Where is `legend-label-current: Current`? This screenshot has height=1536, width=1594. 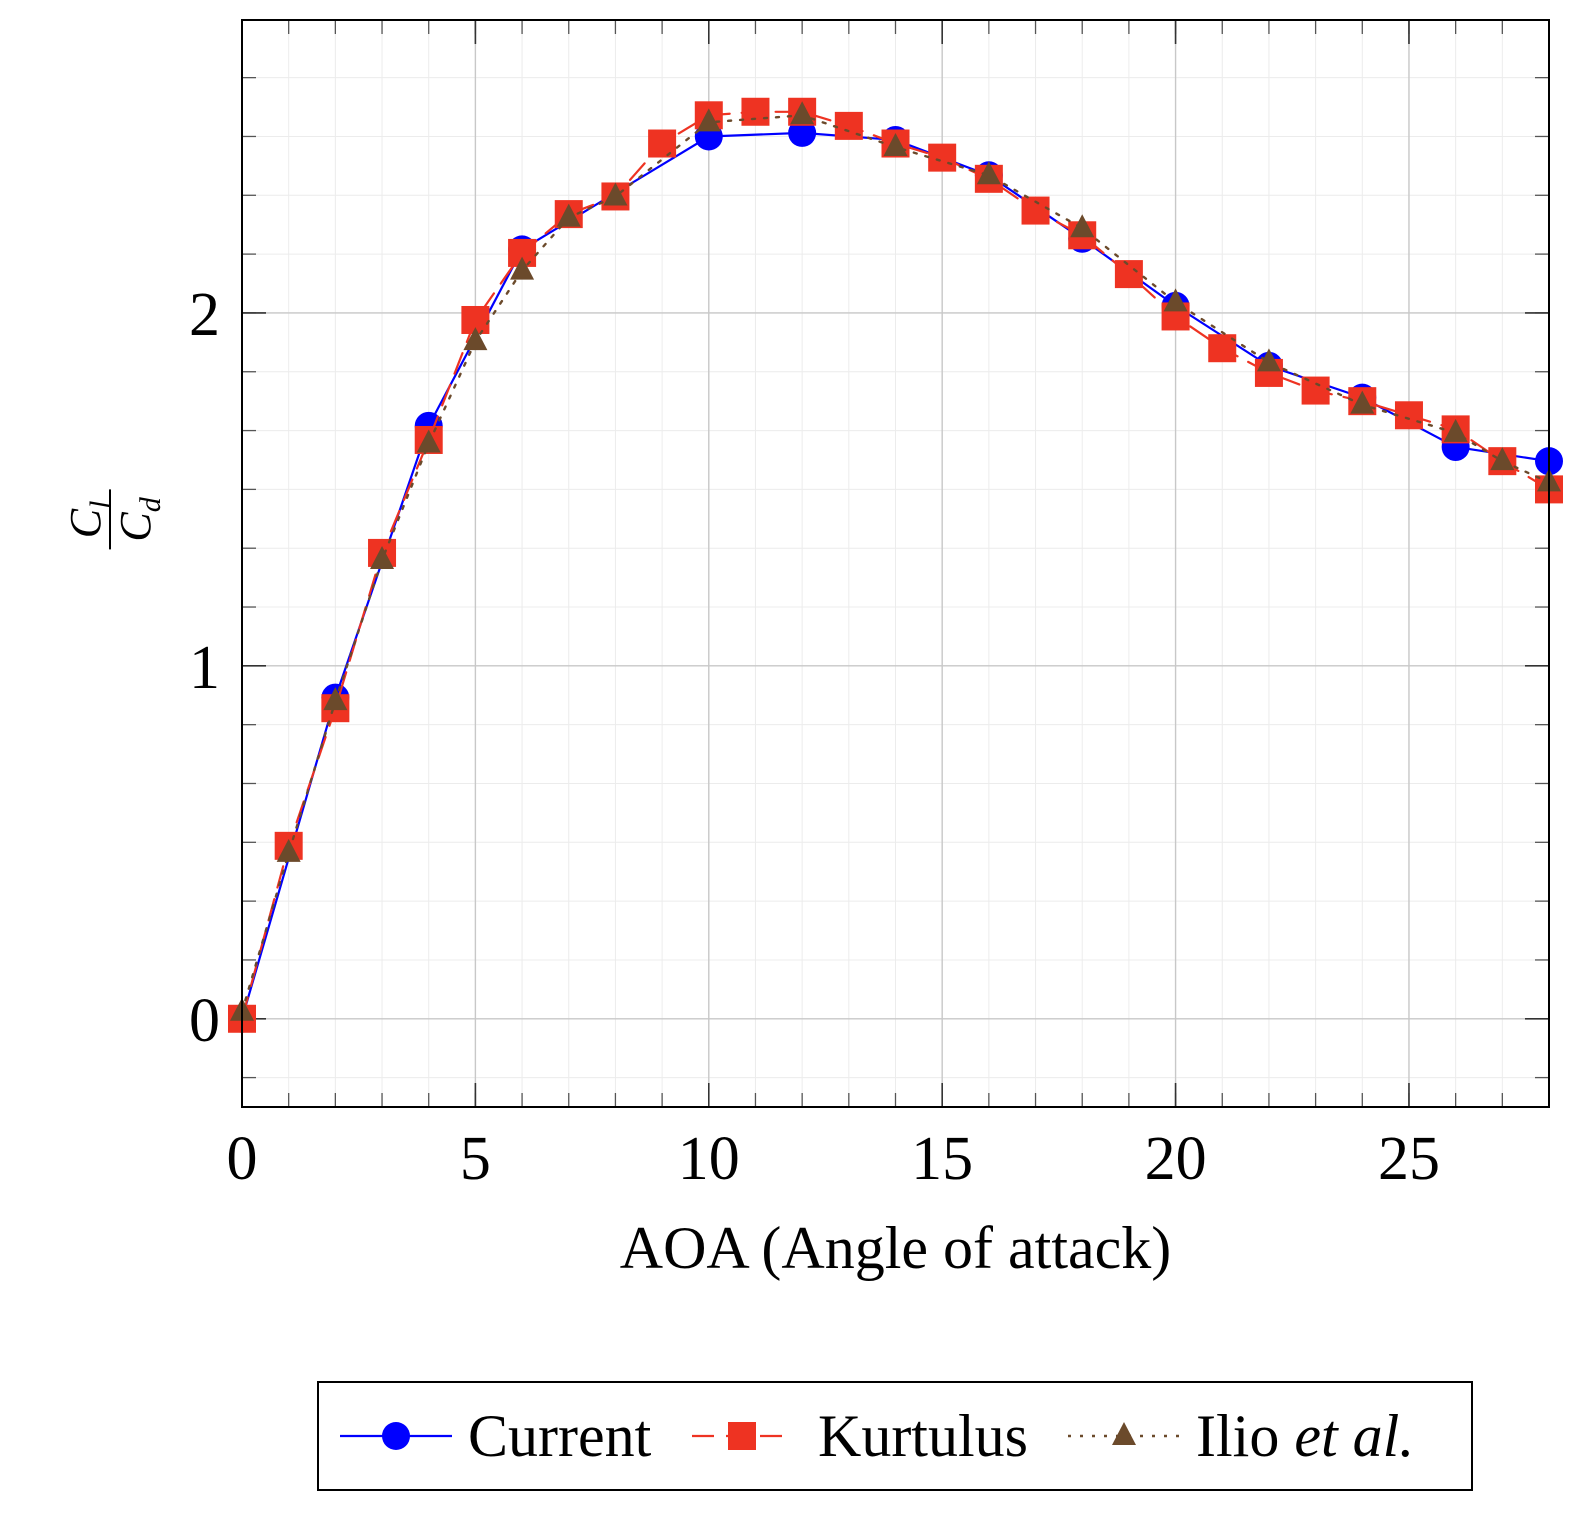 legend-label-current: Current is located at coordinates (560, 1436).